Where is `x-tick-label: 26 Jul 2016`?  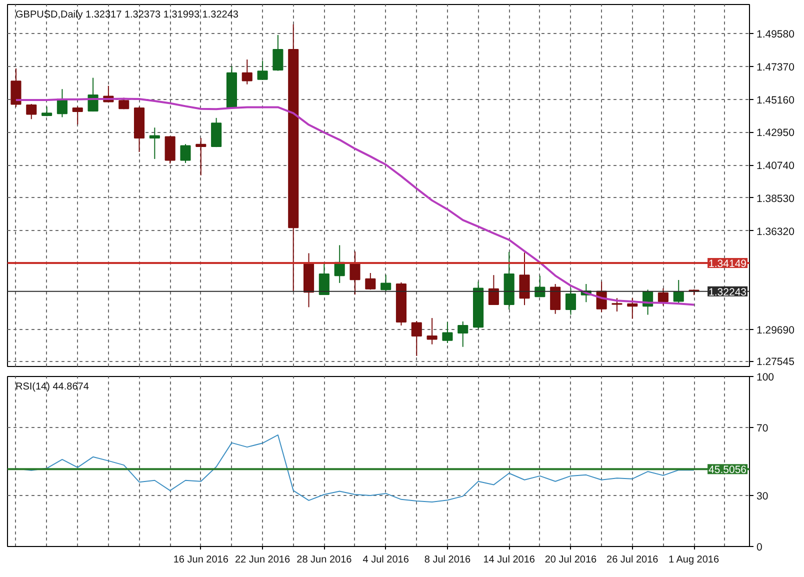 x-tick-label: 26 Jul 2016 is located at coordinates (632, 560).